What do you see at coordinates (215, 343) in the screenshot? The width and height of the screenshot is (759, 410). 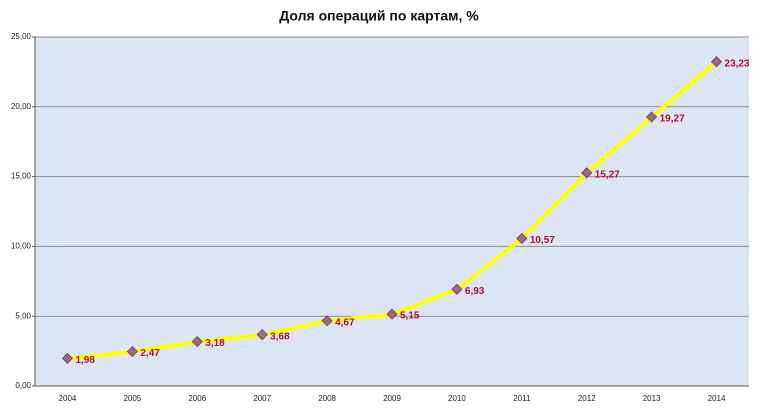 I see `data-label: 3,18` at bounding box center [215, 343].